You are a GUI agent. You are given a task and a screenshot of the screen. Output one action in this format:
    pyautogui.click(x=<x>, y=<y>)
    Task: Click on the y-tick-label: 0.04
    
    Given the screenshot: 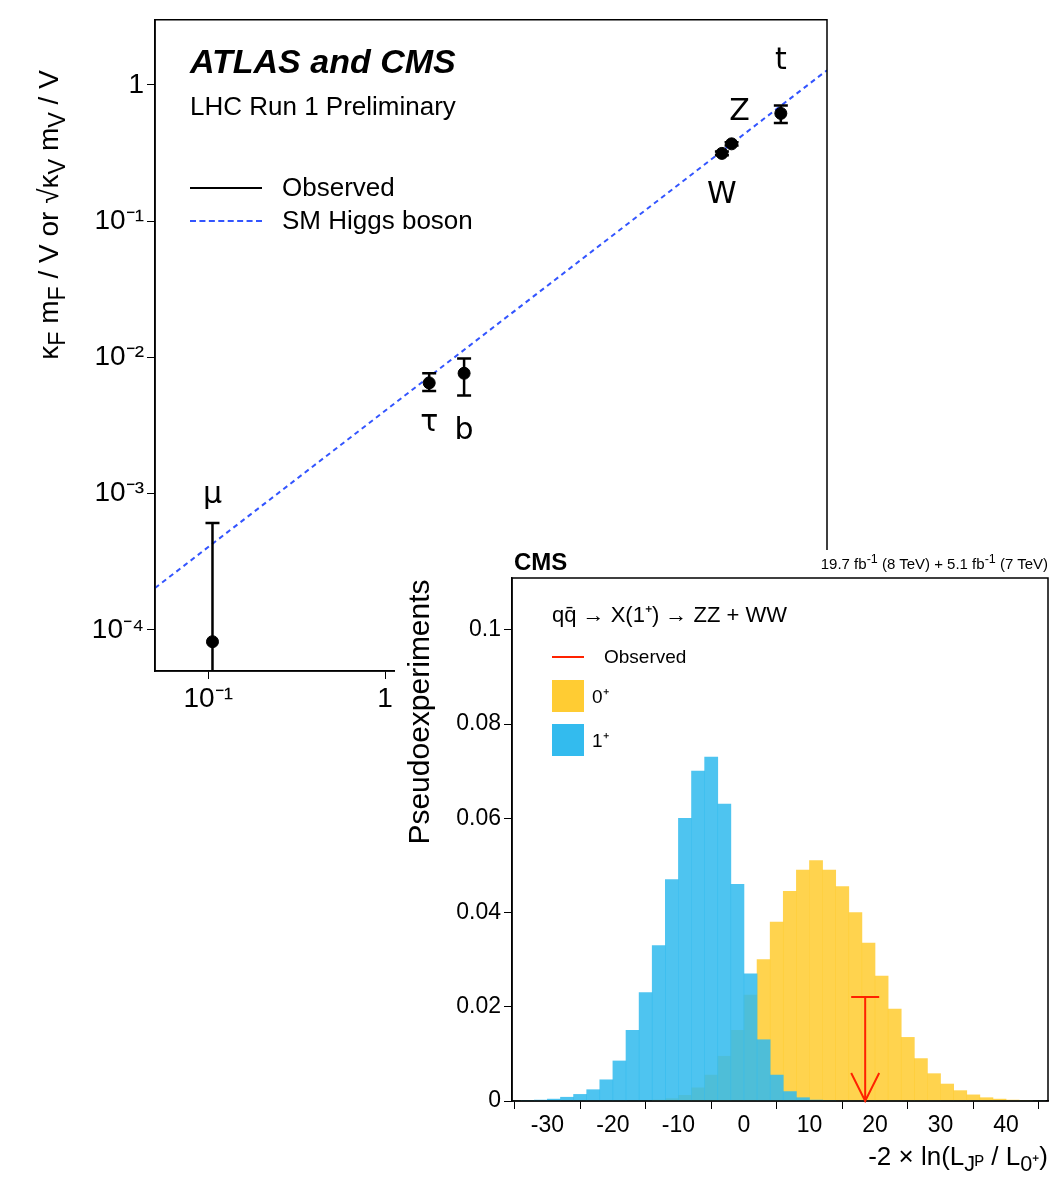 What is the action you would take?
    pyautogui.click(x=479, y=910)
    